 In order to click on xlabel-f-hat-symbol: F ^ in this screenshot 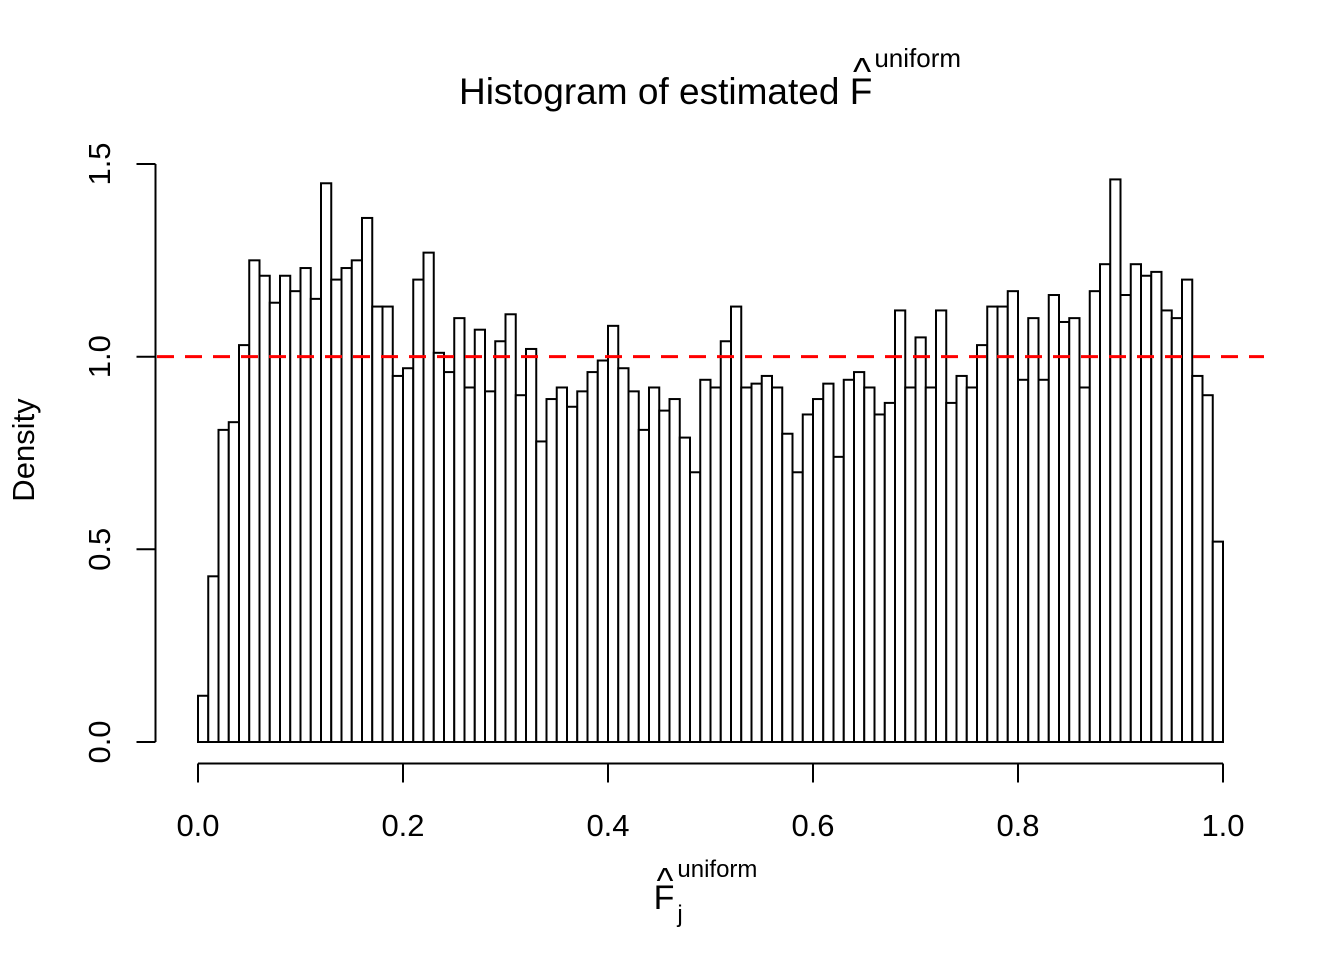, I will do `click(664, 888)`.